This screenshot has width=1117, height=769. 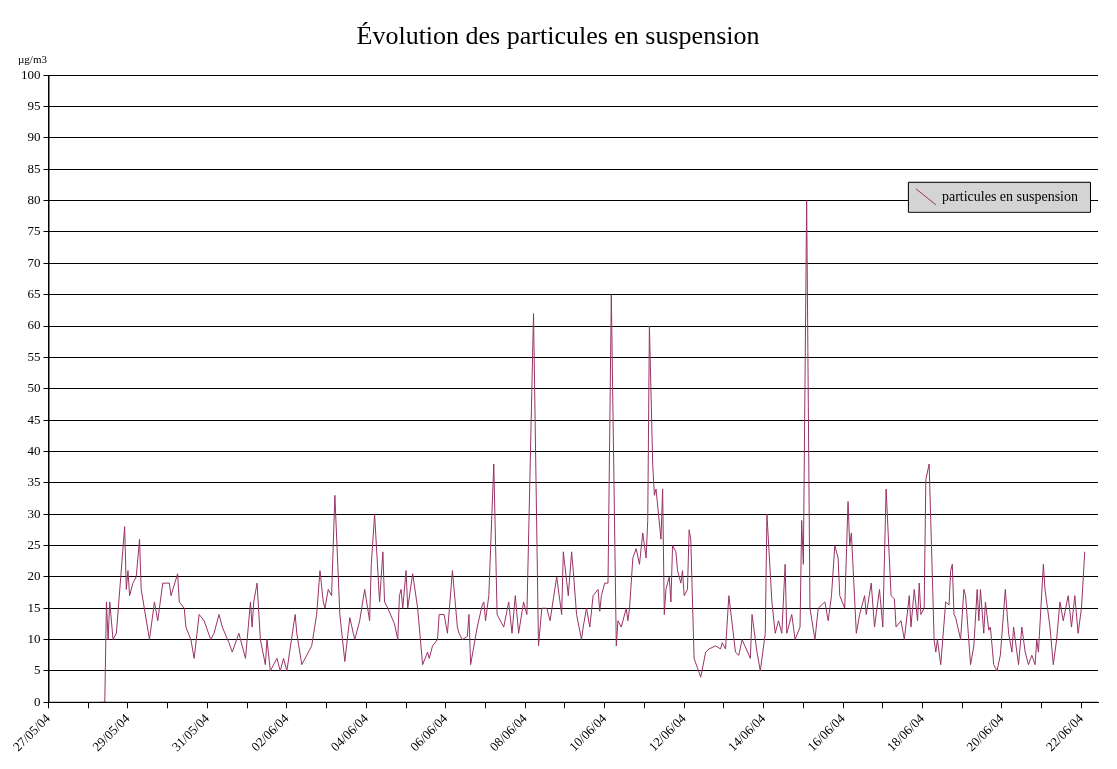 What do you see at coordinates (34, 105) in the screenshot?
I see `y-tick-label: 95` at bounding box center [34, 105].